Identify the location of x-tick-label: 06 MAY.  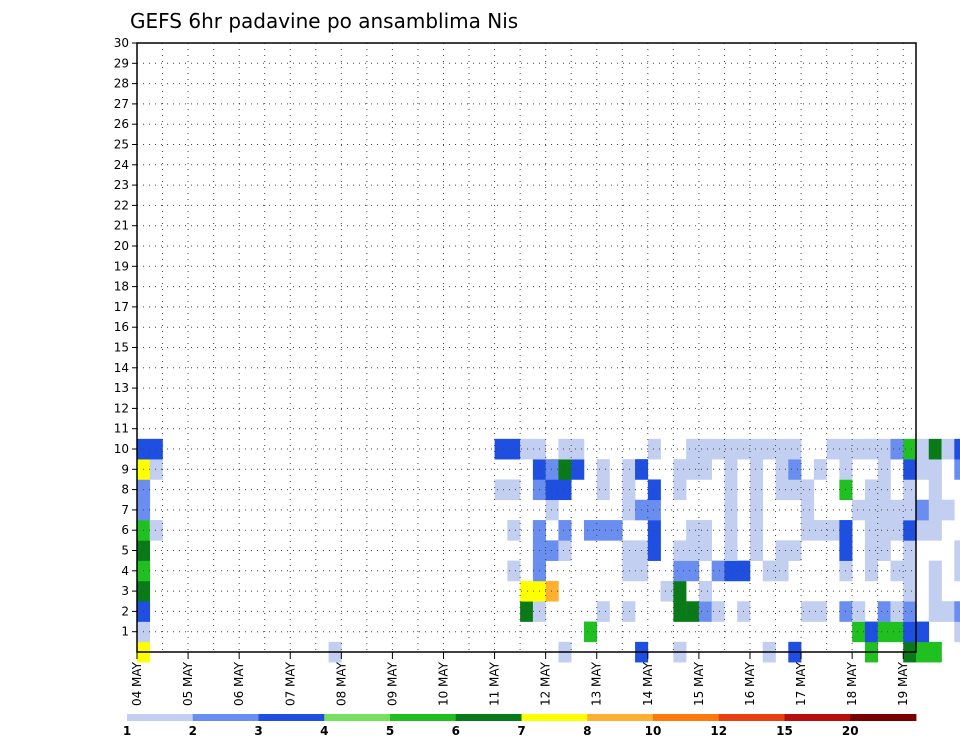
(239, 683).